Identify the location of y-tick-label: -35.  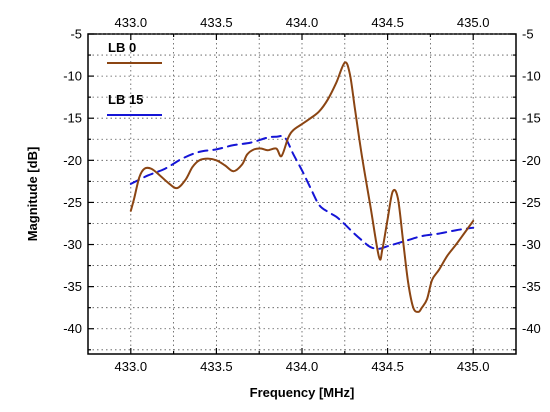
(72, 286).